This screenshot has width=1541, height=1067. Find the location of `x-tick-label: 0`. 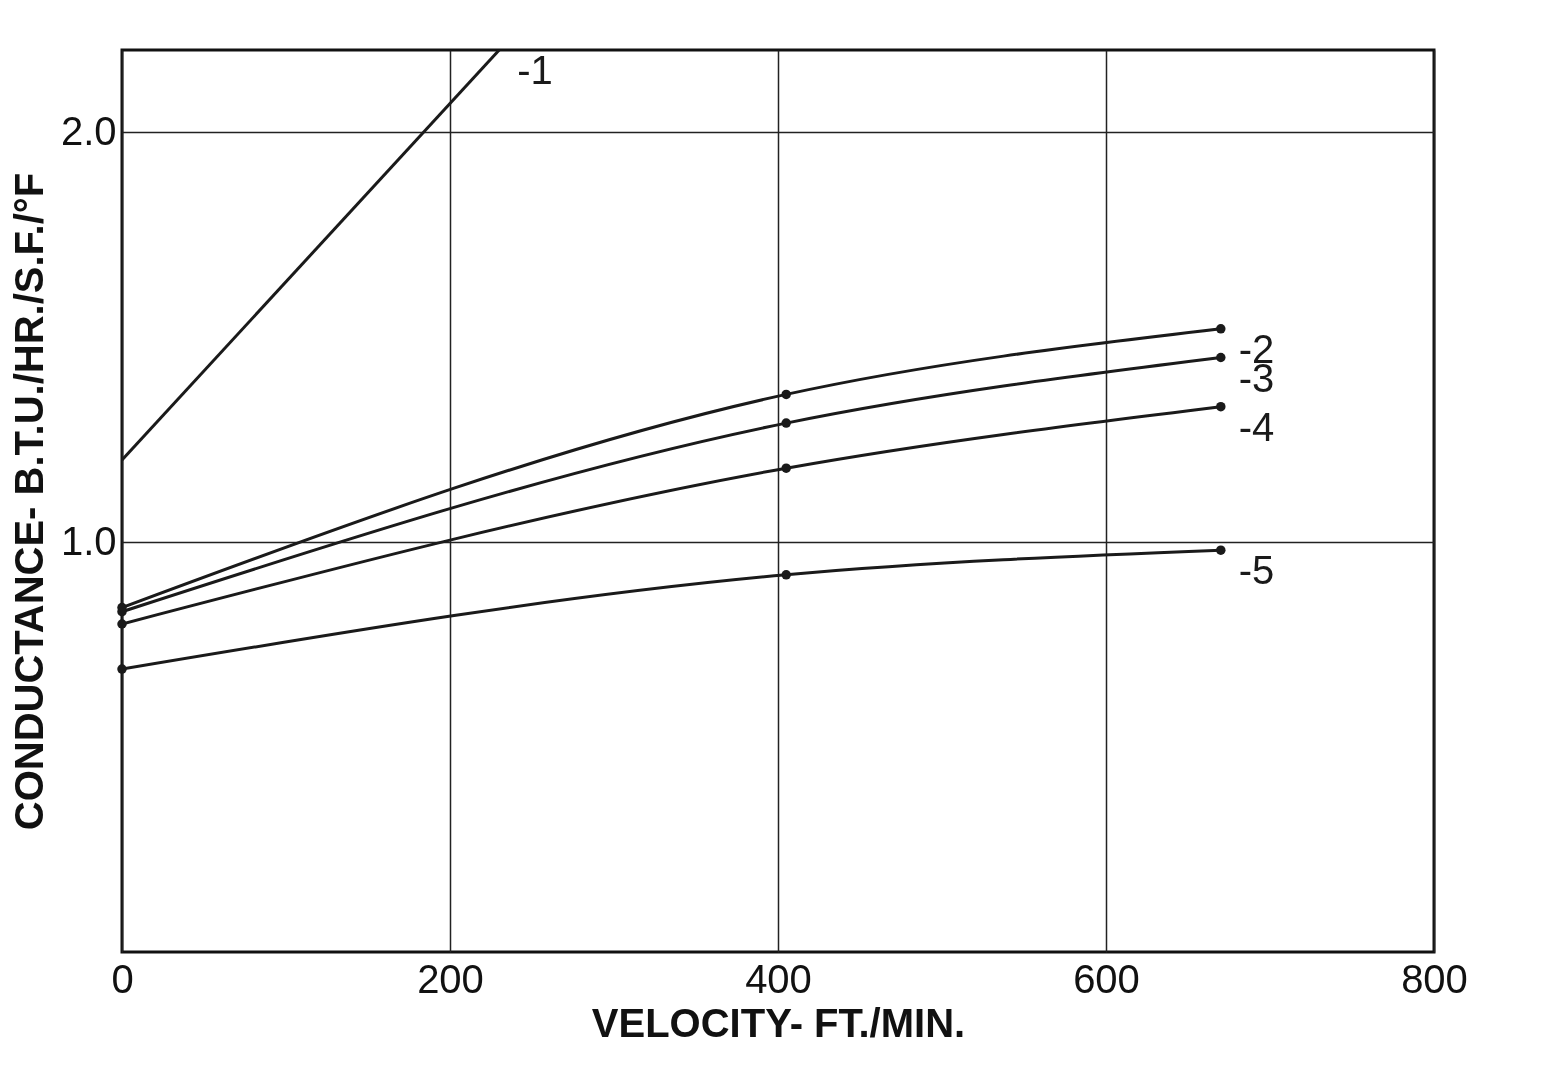

x-tick-label: 0 is located at coordinates (122, 978).